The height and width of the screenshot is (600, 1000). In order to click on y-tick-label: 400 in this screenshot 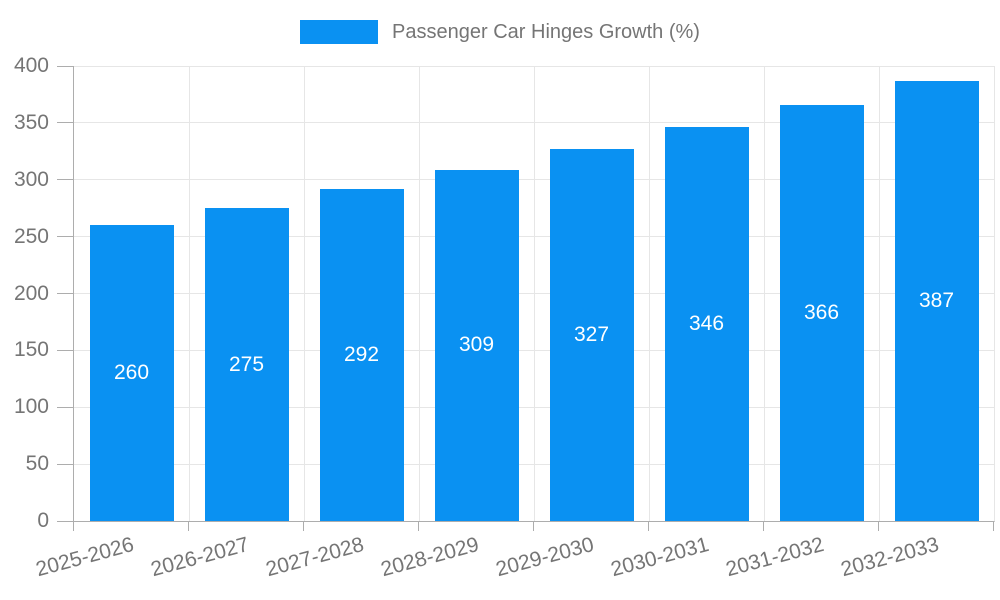, I will do `click(31, 65)`.